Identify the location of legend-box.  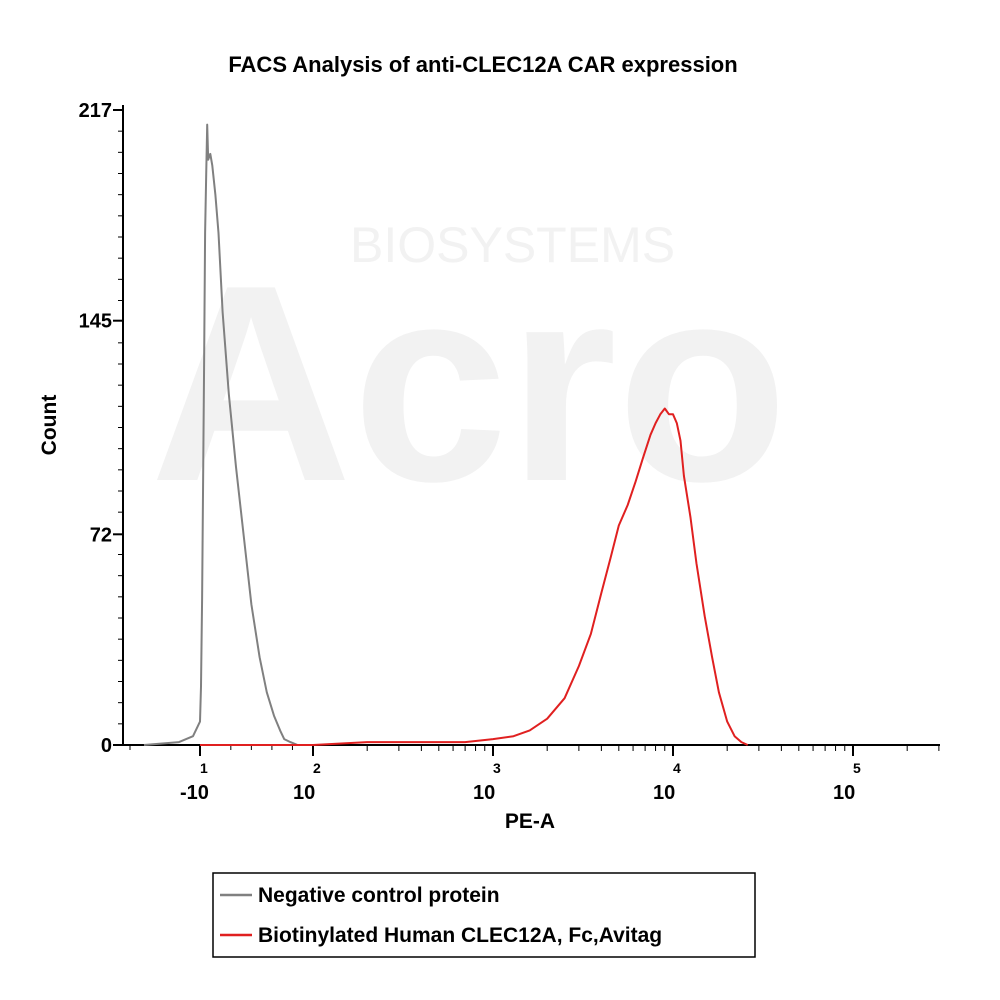
(484, 915).